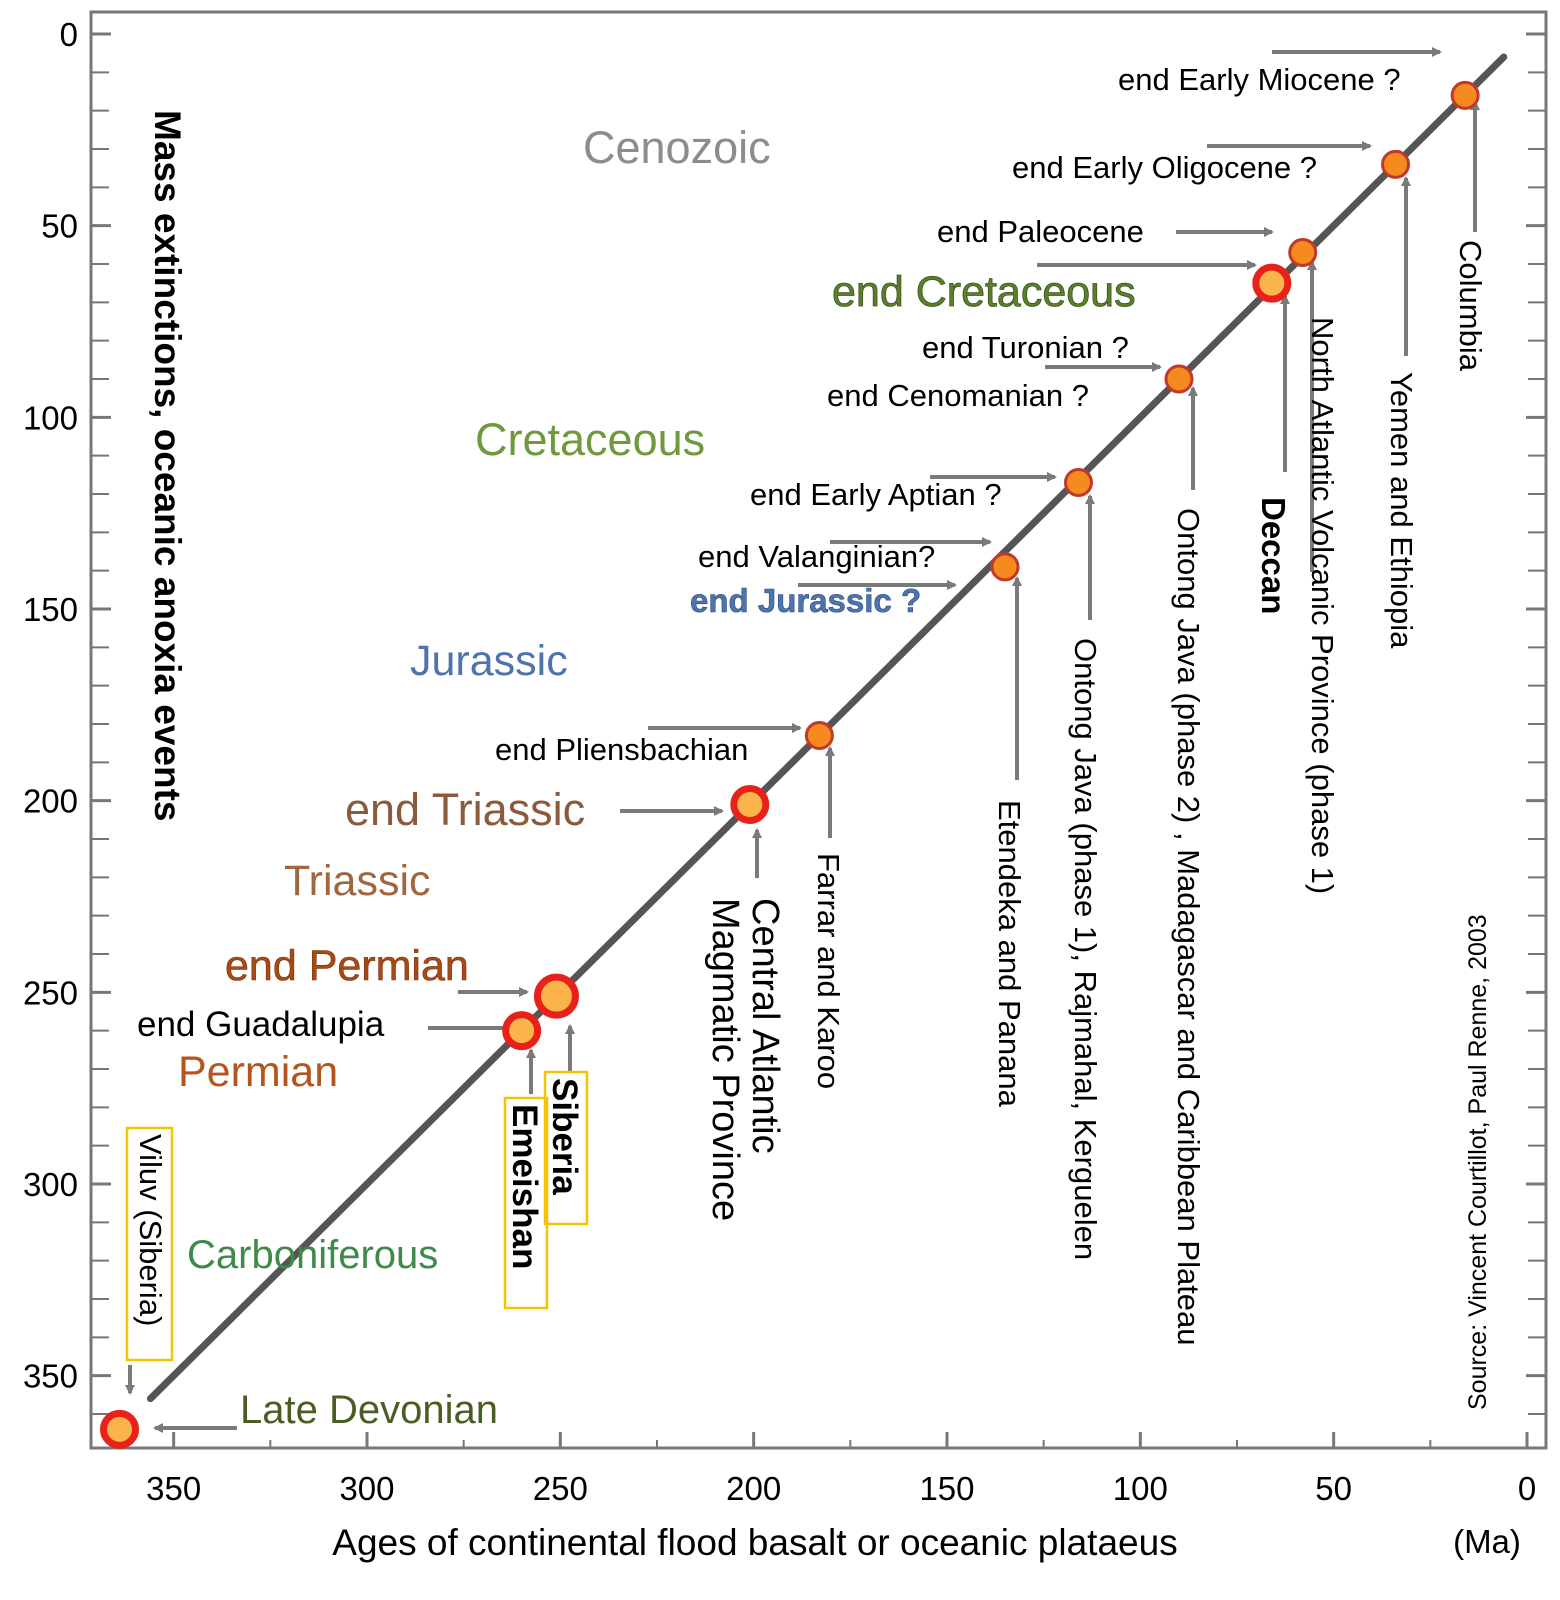  I want to click on highlight-boxes, so click(357, 1216).